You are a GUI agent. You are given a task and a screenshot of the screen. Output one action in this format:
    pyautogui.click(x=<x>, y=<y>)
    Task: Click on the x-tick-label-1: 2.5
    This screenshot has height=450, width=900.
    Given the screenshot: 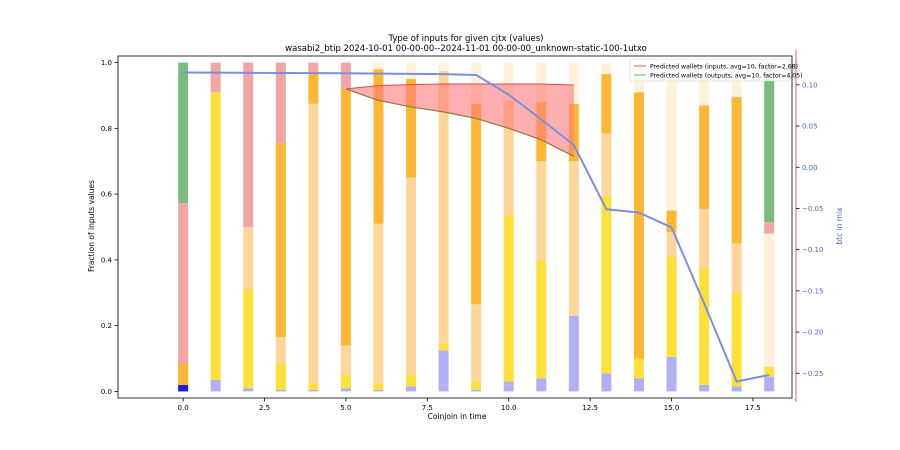 What is the action you would take?
    pyautogui.click(x=264, y=408)
    